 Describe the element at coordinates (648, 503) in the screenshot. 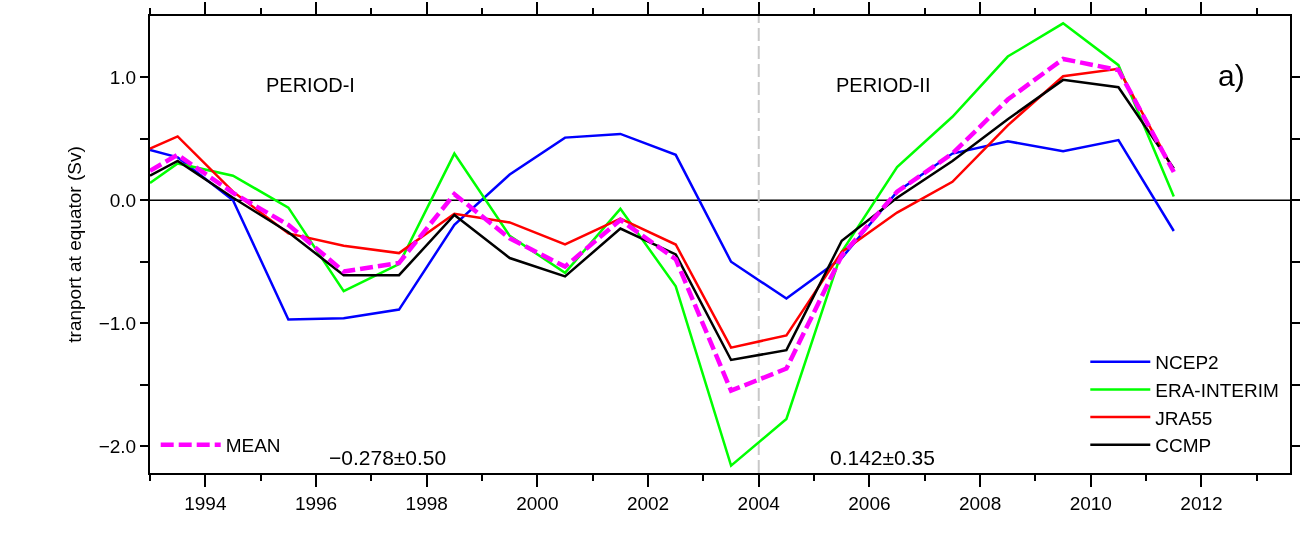

I see `x-tick-label: 2002` at that location.